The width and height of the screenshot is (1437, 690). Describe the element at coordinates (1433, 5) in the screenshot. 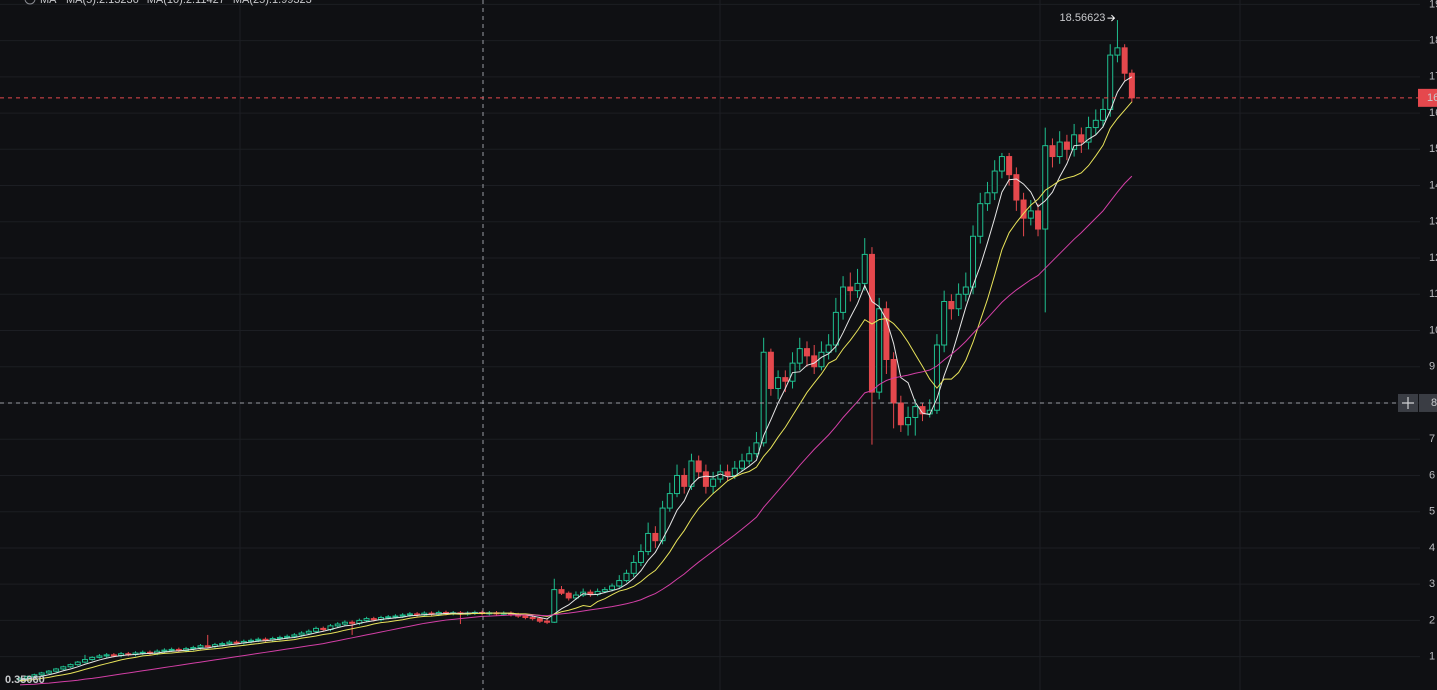

I see `y-tick-label: 19` at that location.